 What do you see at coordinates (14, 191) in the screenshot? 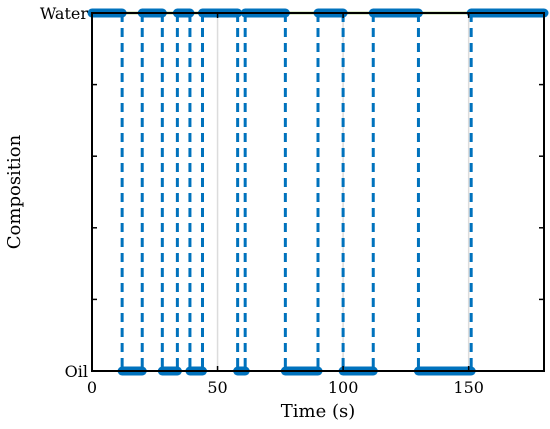
I see `y-axis-label: Composition` at bounding box center [14, 191].